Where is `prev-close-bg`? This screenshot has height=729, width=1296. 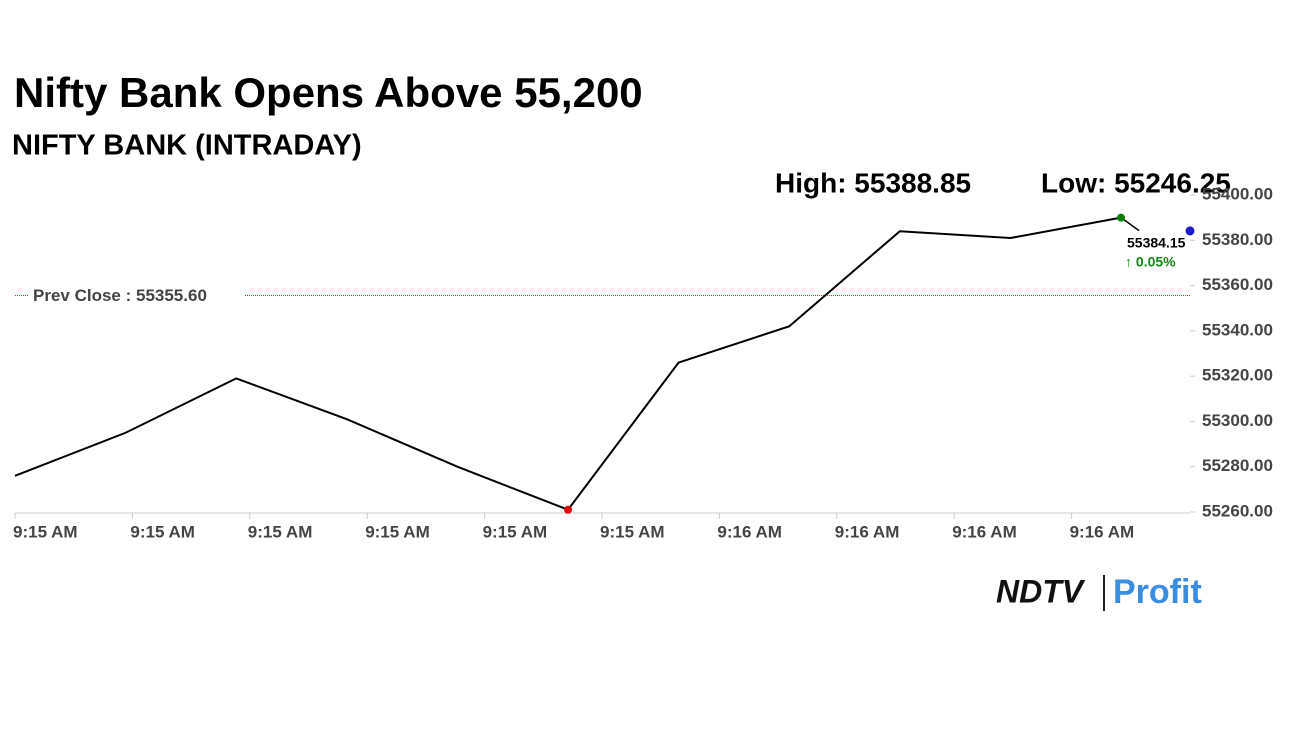 prev-close-bg is located at coordinates (136, 295).